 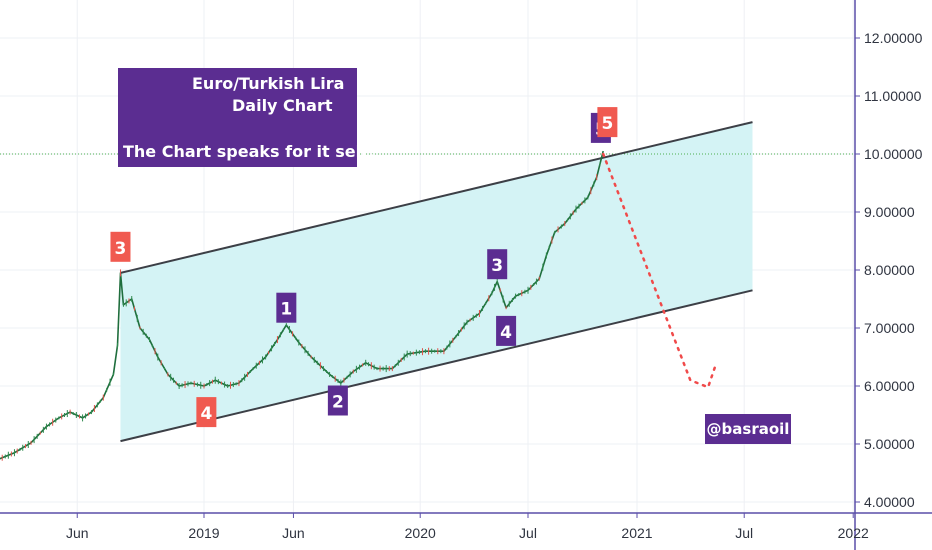 What do you see at coordinates (889, 270) in the screenshot?
I see `y-tick-label: 8.00000` at bounding box center [889, 270].